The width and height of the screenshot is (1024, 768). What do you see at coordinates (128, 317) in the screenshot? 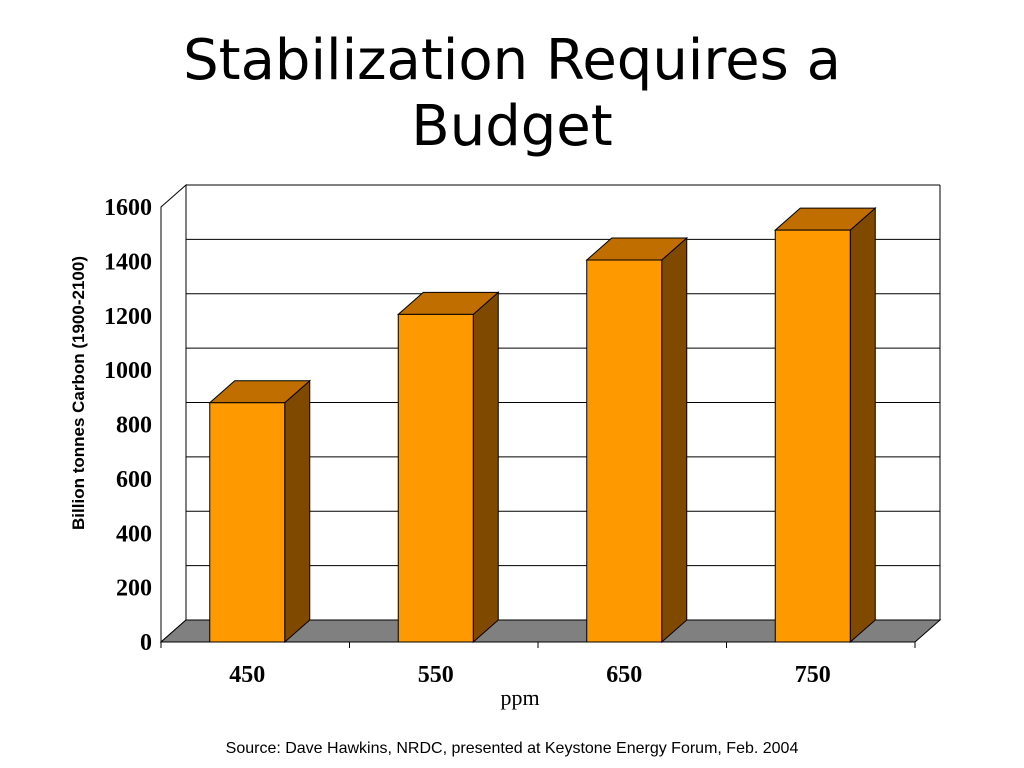
I see `y-tick-label: 1200` at bounding box center [128, 317].